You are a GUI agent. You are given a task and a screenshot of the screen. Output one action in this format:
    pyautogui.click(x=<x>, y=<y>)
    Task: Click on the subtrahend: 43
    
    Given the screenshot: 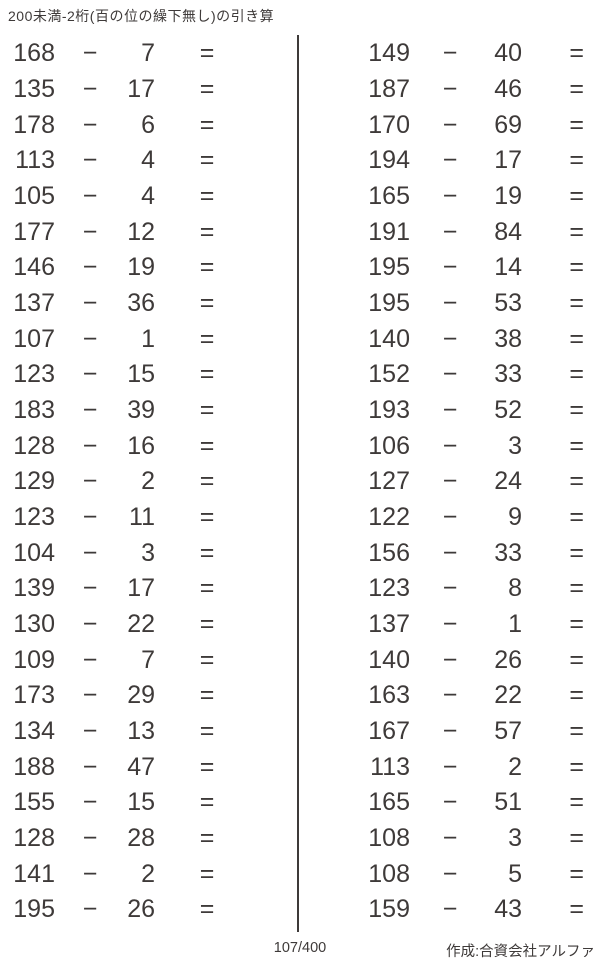 What is the action you would take?
    pyautogui.click(x=508, y=909)
    